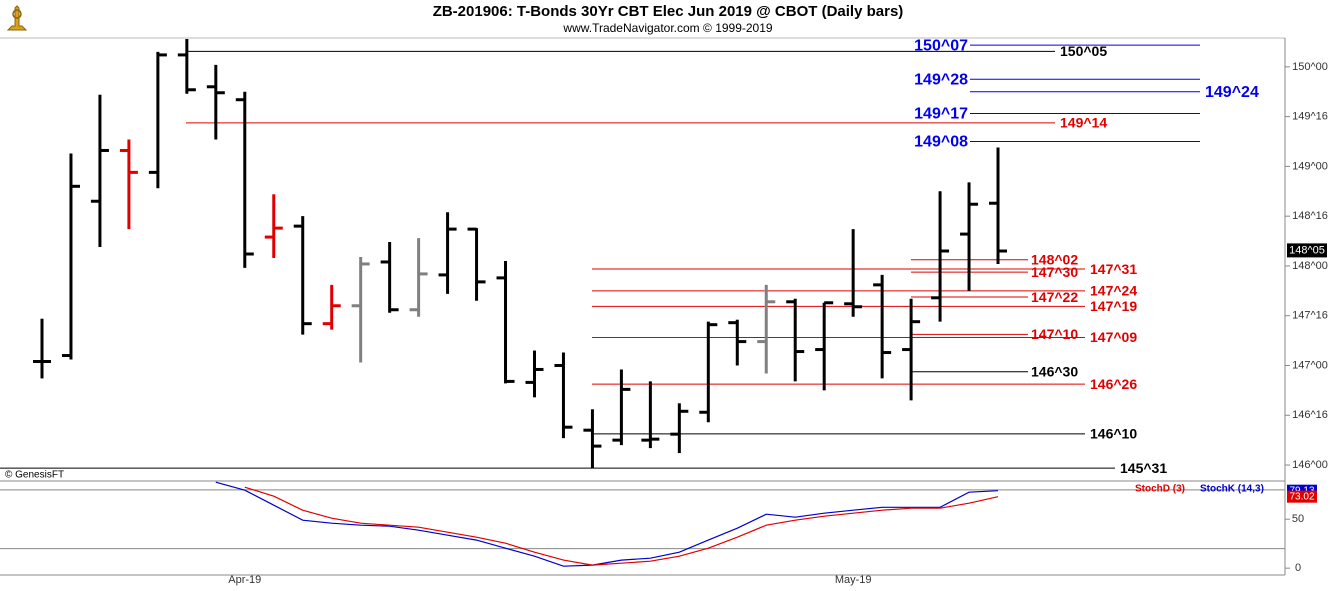 The image size is (1336, 591). I want to click on y-tick-label: 150^00, so click(1310, 67).